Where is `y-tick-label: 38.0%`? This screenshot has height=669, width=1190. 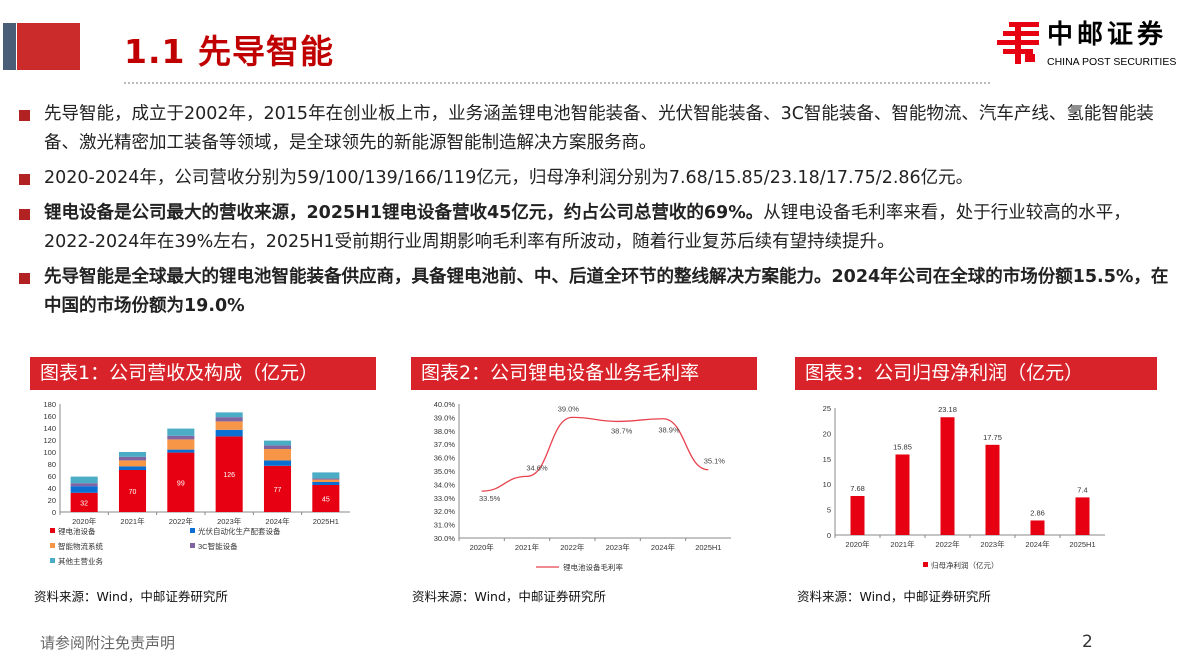 y-tick-label: 38.0% is located at coordinates (445, 431).